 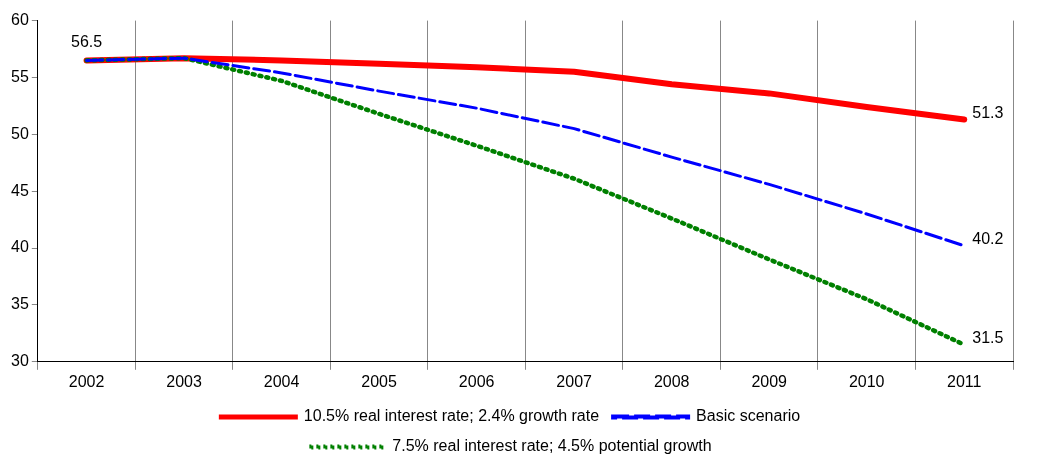 What do you see at coordinates (20, 304) in the screenshot?
I see `y-tick-label: 35` at bounding box center [20, 304].